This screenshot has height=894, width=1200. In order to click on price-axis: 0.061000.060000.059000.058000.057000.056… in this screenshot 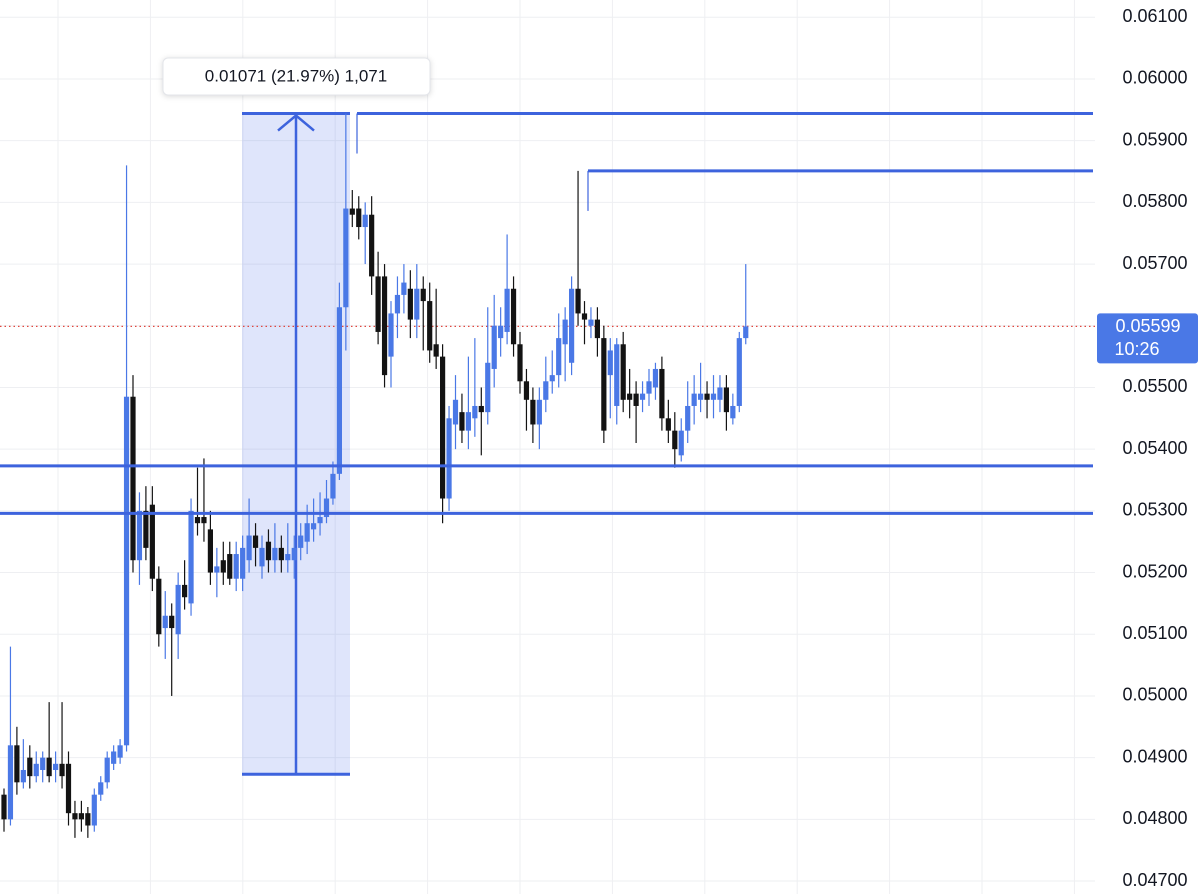, I will do `click(1147, 448)`.